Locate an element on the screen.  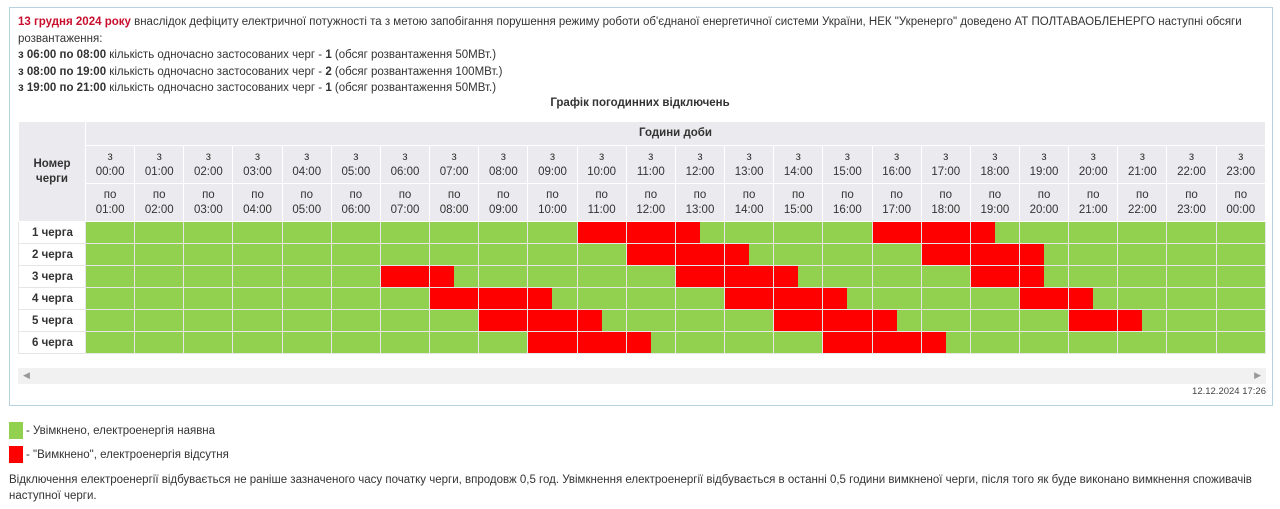
hour-to-header: по 11:00 is located at coordinates (601, 202).